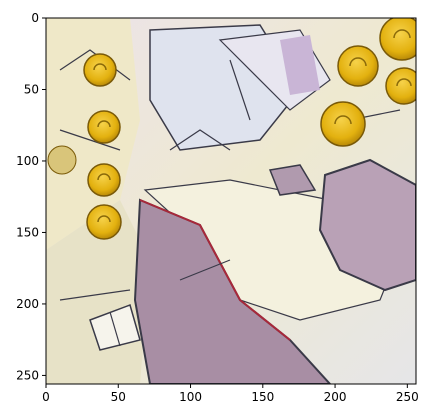  Describe the element at coordinates (300, 65) in the screenshot. I see `lavender-patch-top` at that location.